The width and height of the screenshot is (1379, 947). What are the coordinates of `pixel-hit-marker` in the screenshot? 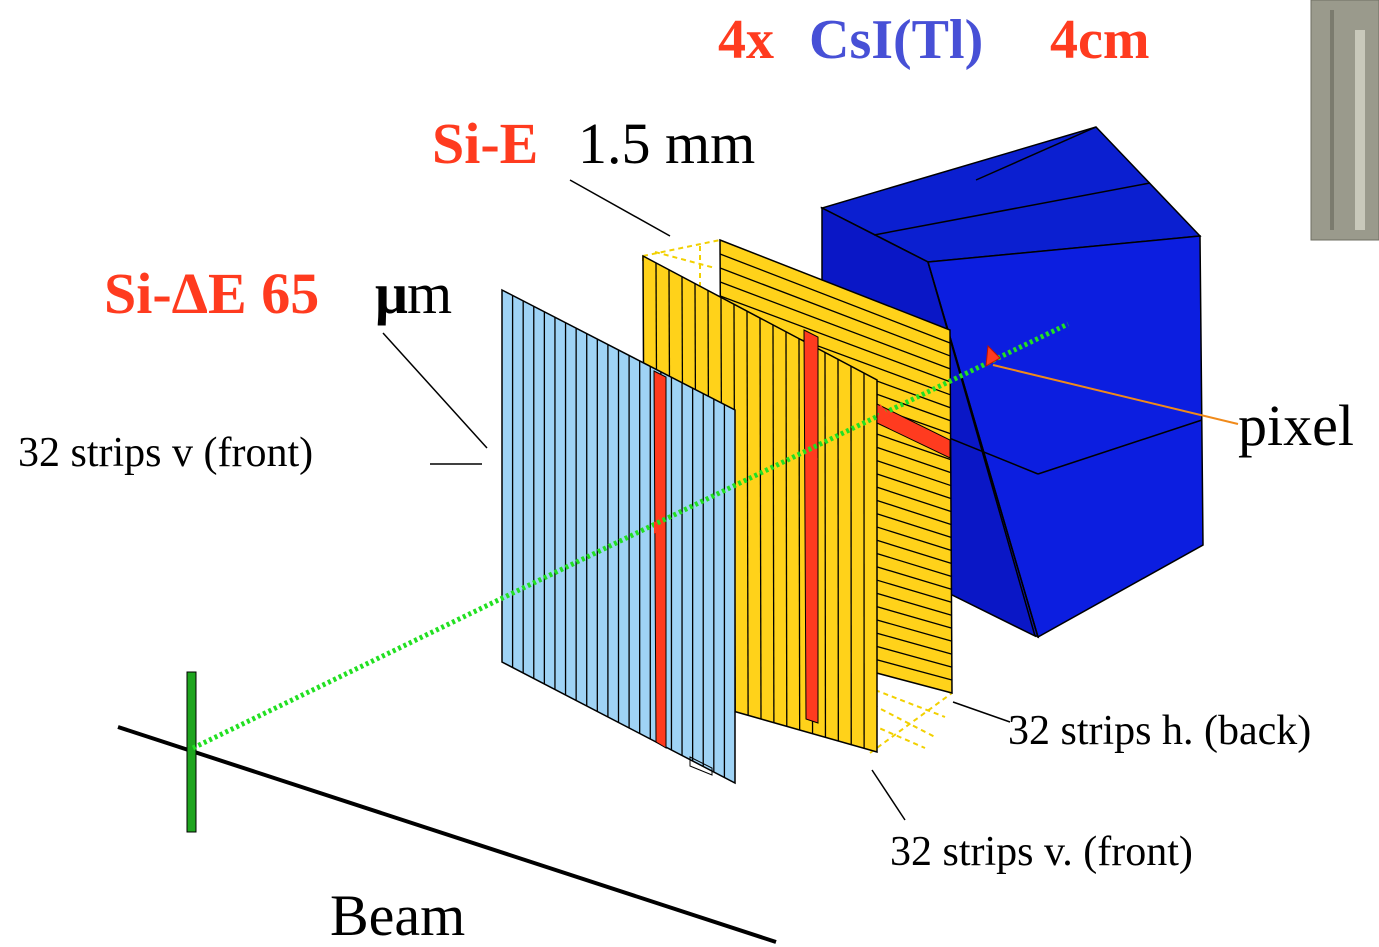 It's located at (993, 355).